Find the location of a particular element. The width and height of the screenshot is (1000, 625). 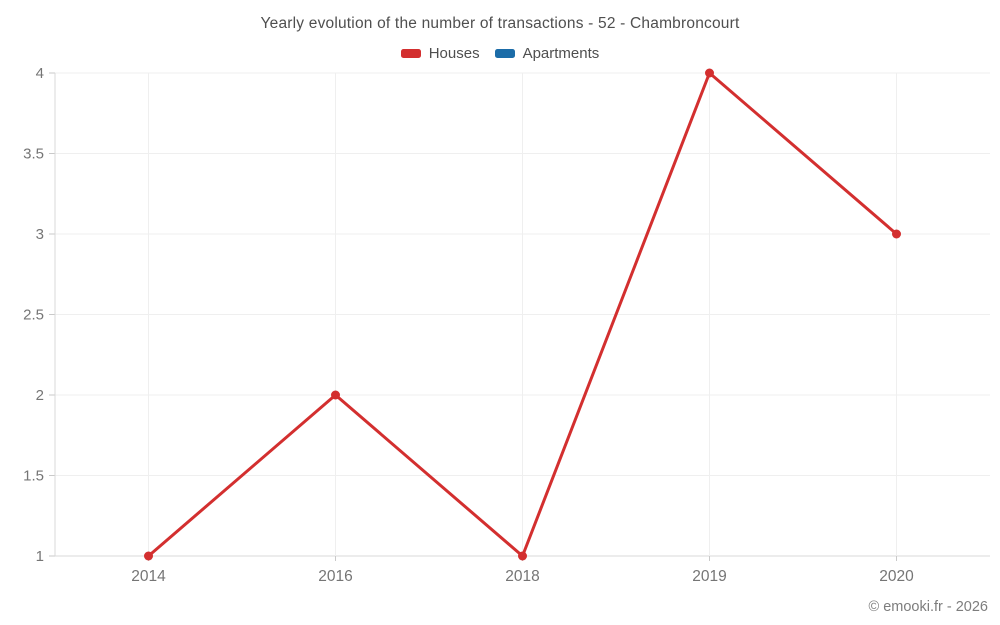

legend: Houses Apartments is located at coordinates (500, 53).